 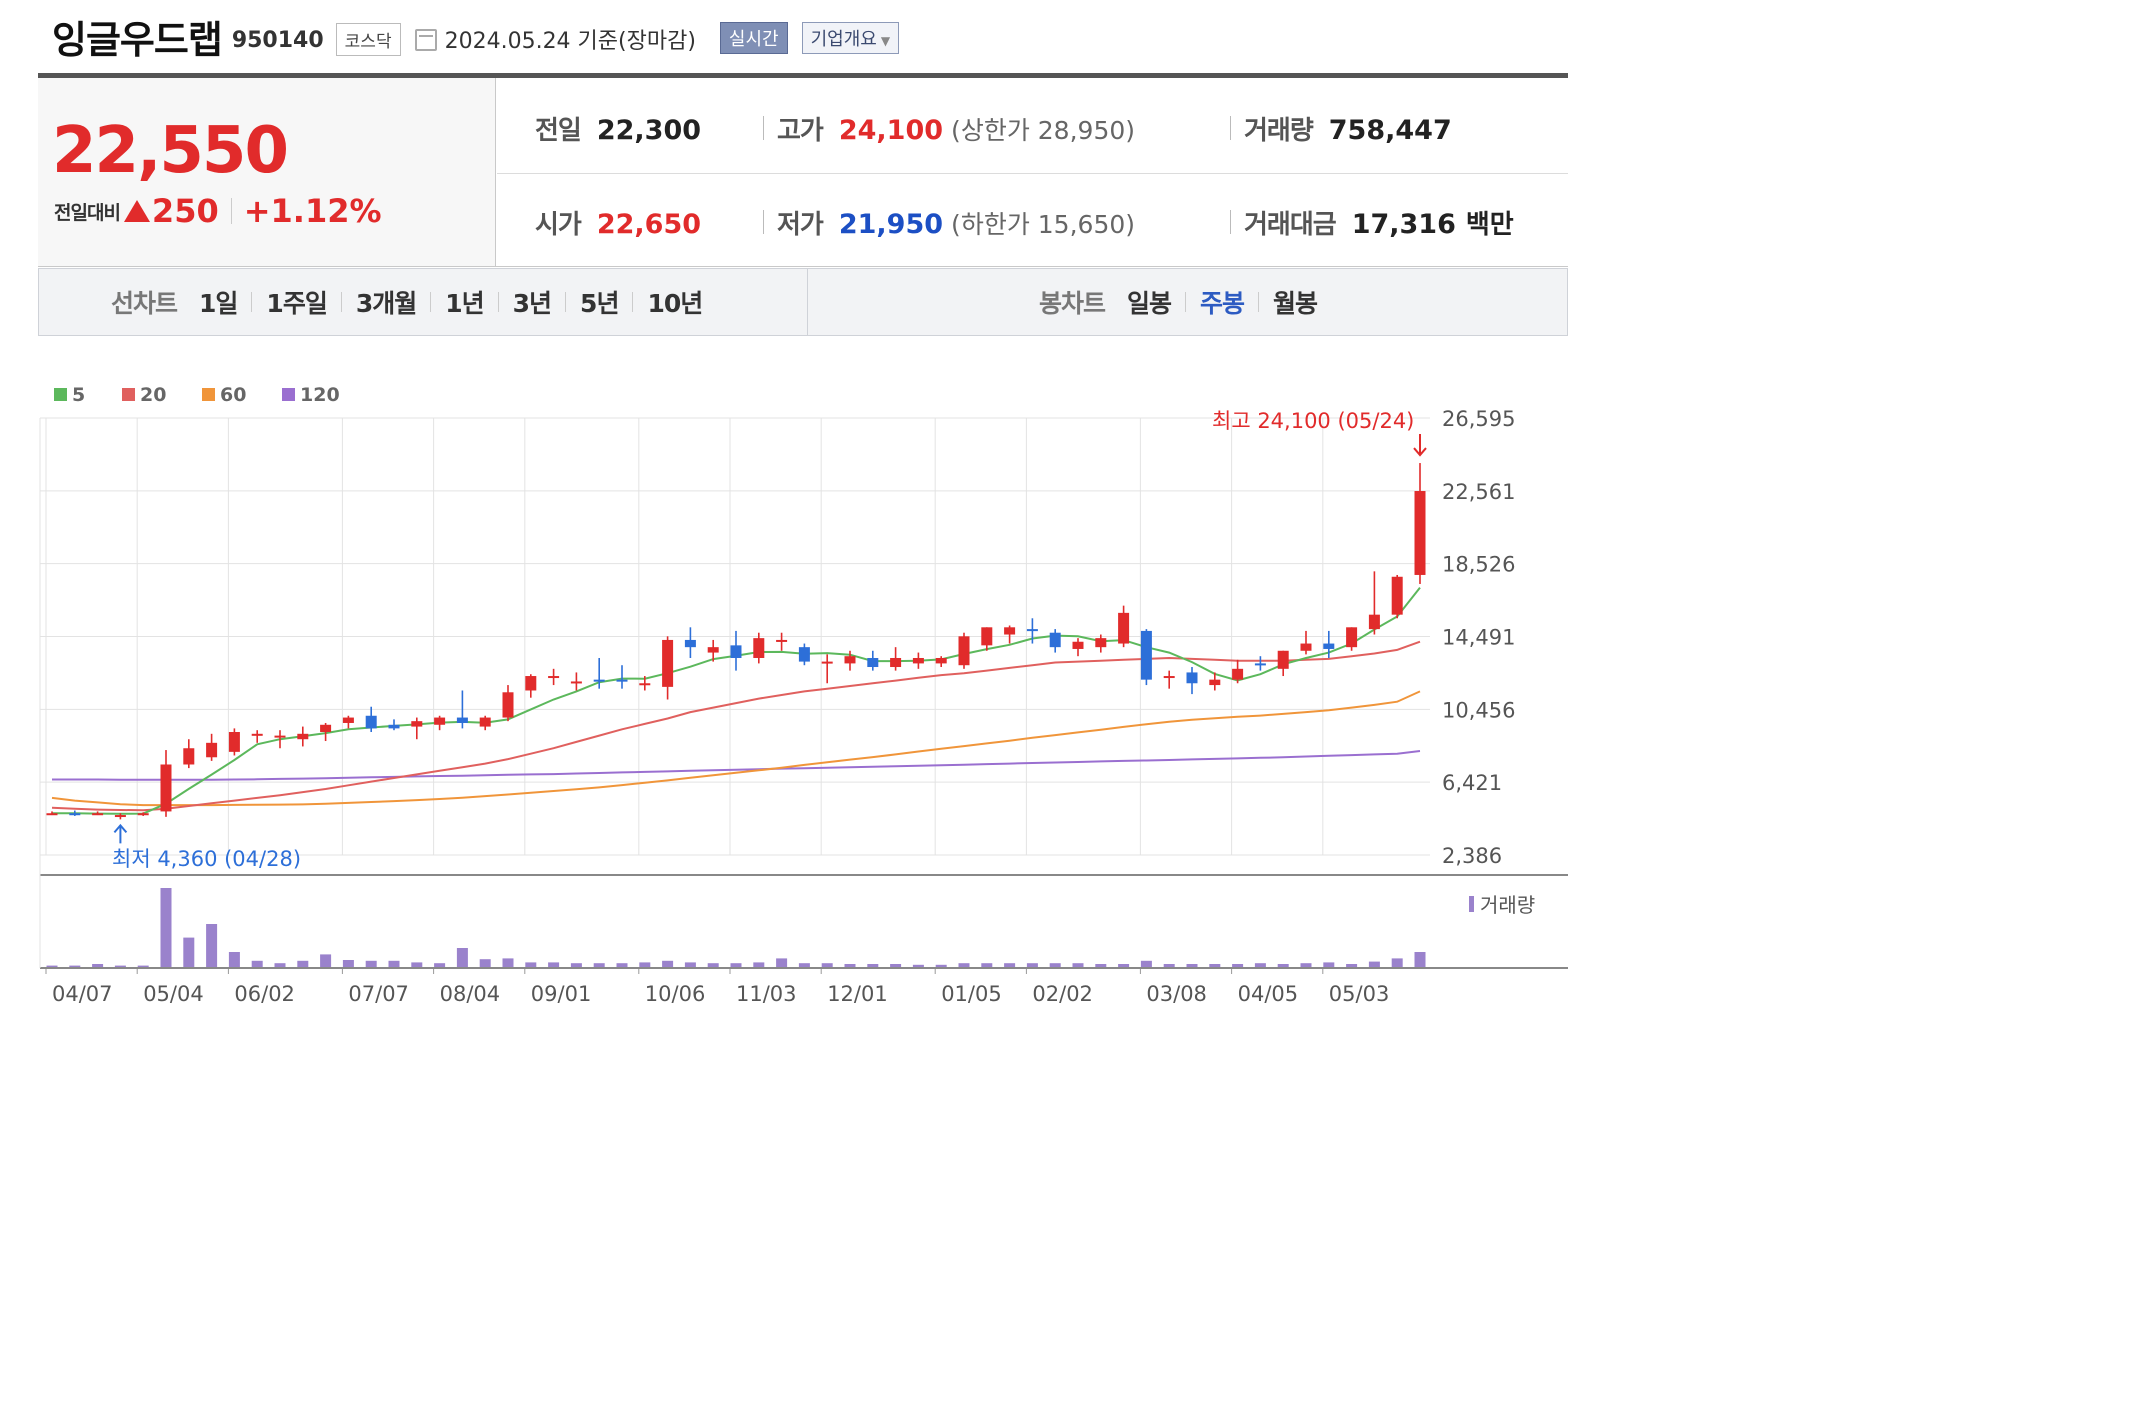 I want to click on lower-limit-label: 하한가, so click(x=995, y=224).